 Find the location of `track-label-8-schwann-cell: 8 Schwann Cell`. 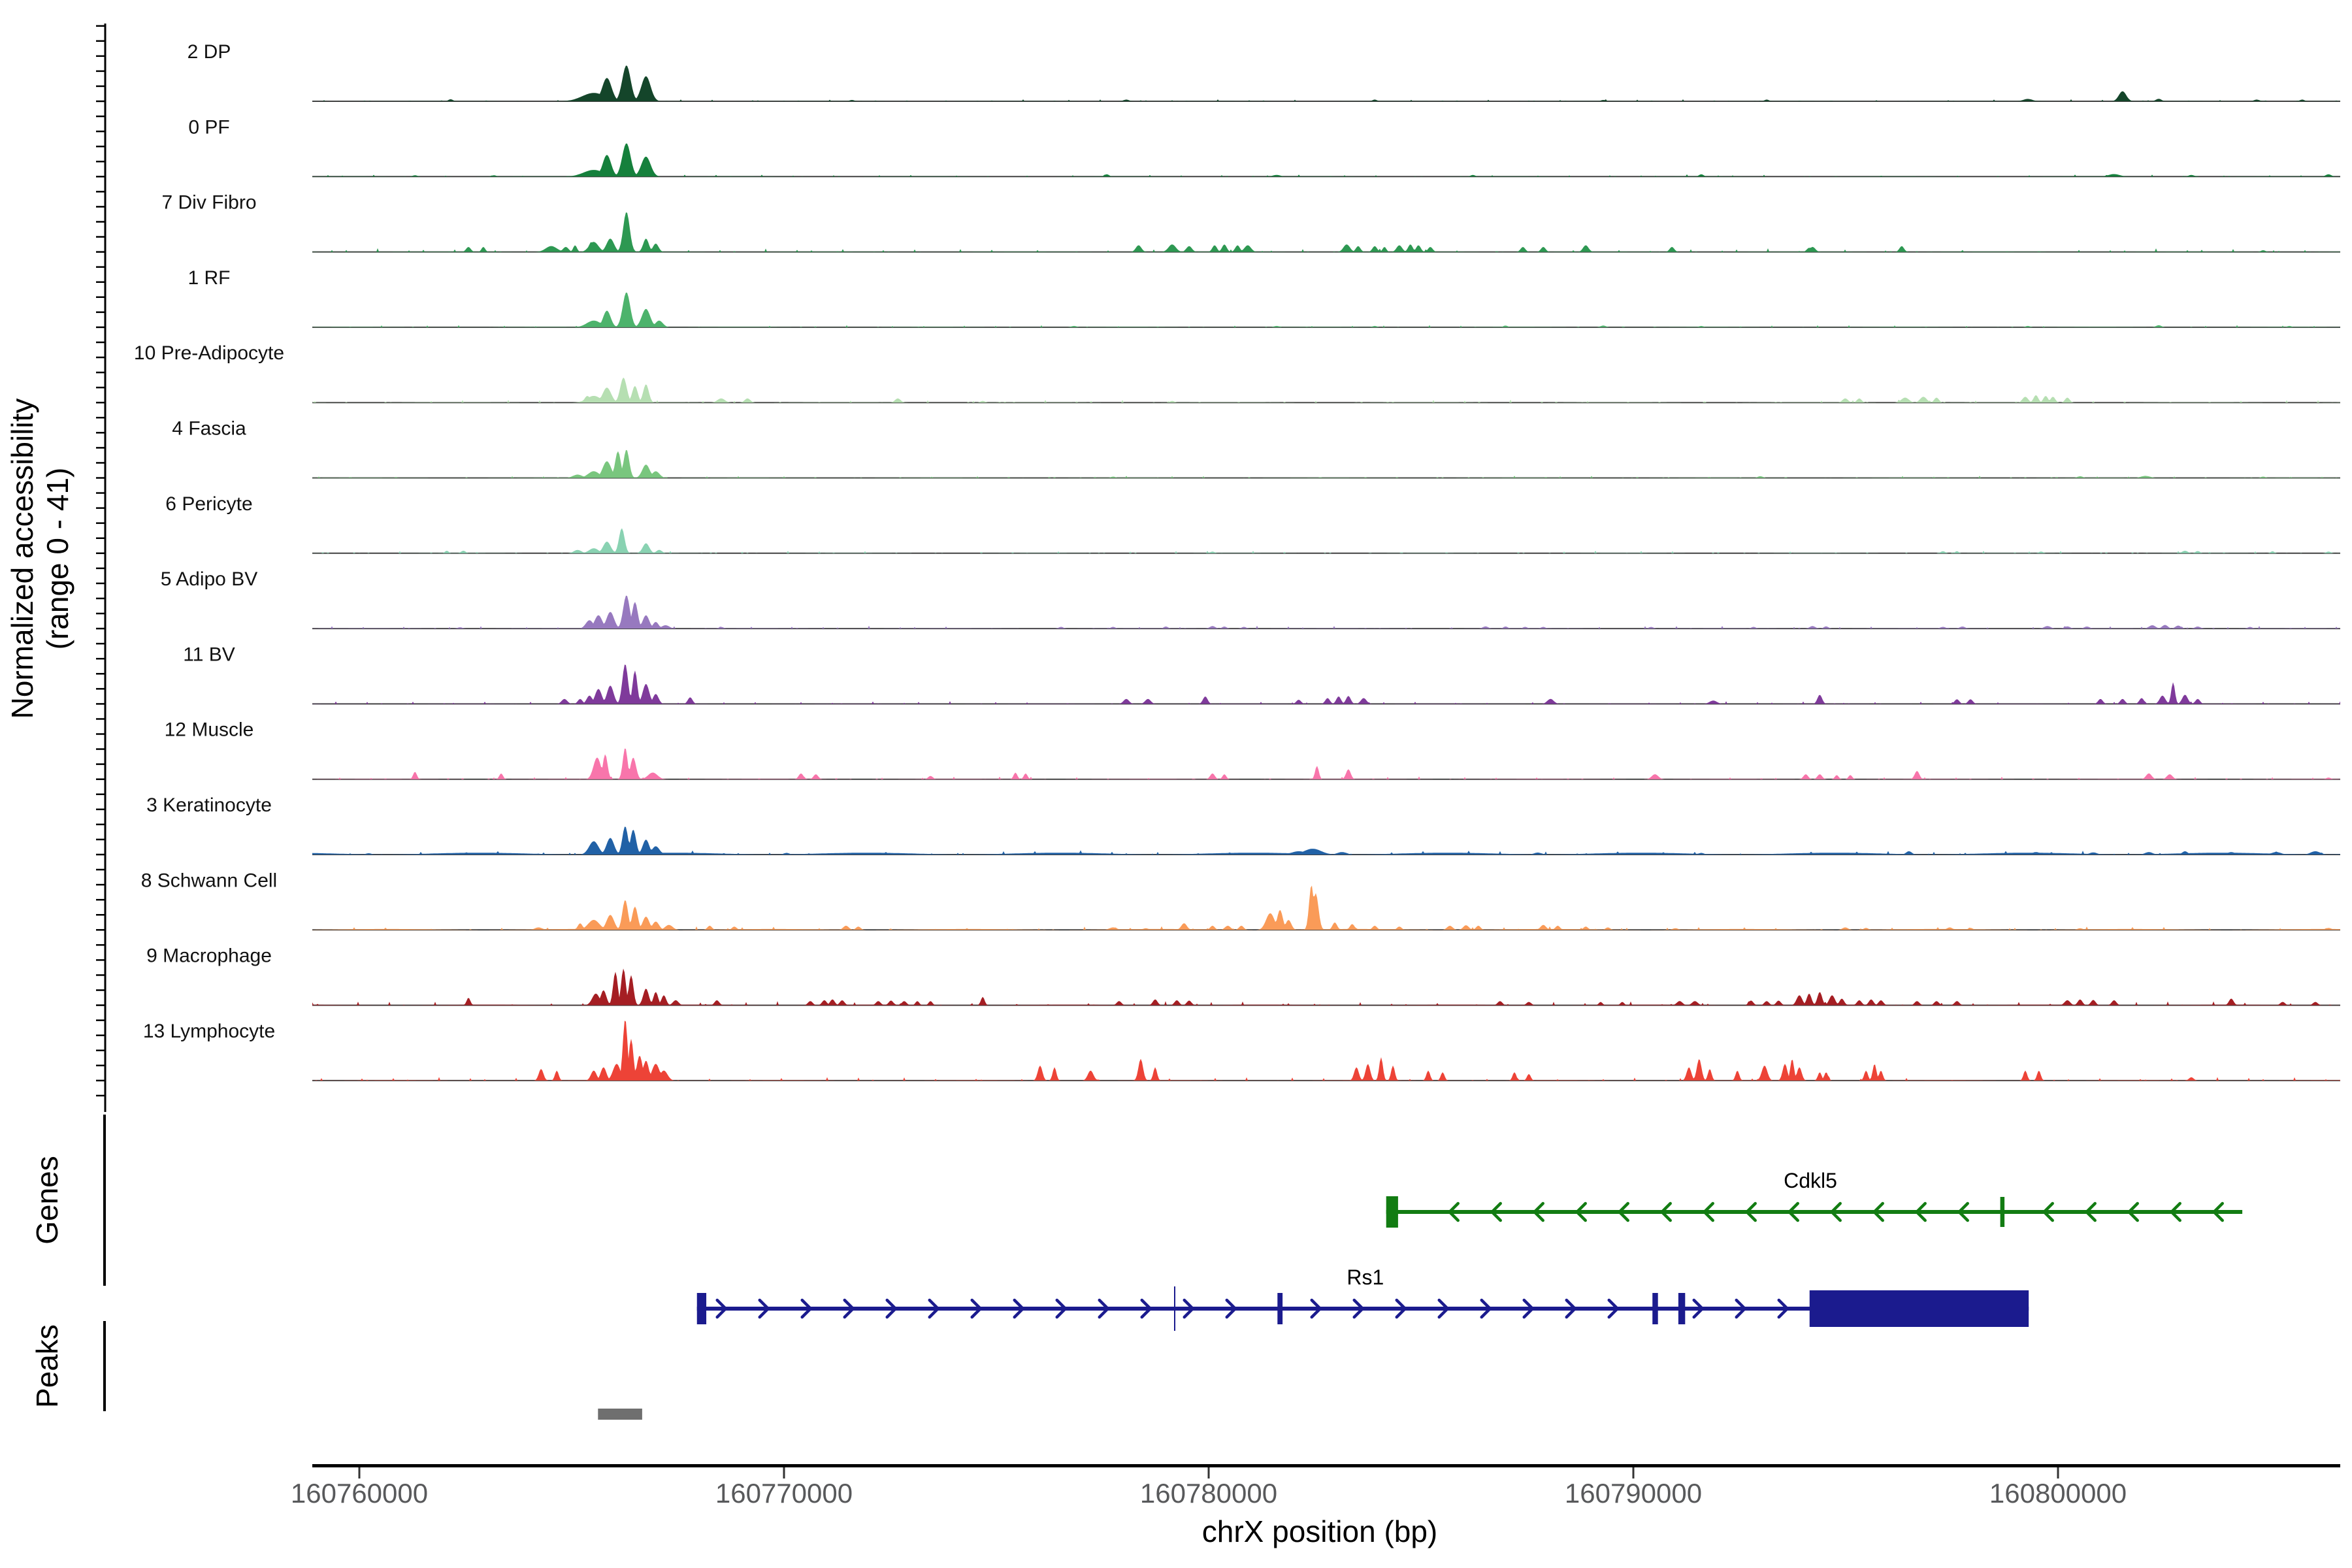

track-label-8-schwann-cell: 8 Schwann Cell is located at coordinates (209, 880).